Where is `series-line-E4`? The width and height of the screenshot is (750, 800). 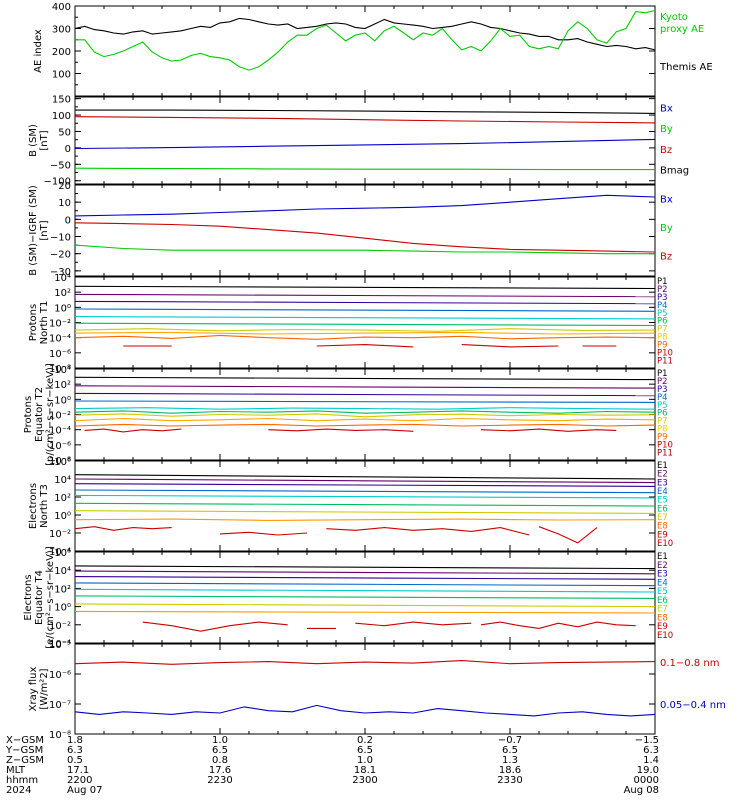 series-line-E4 is located at coordinates (365, 584).